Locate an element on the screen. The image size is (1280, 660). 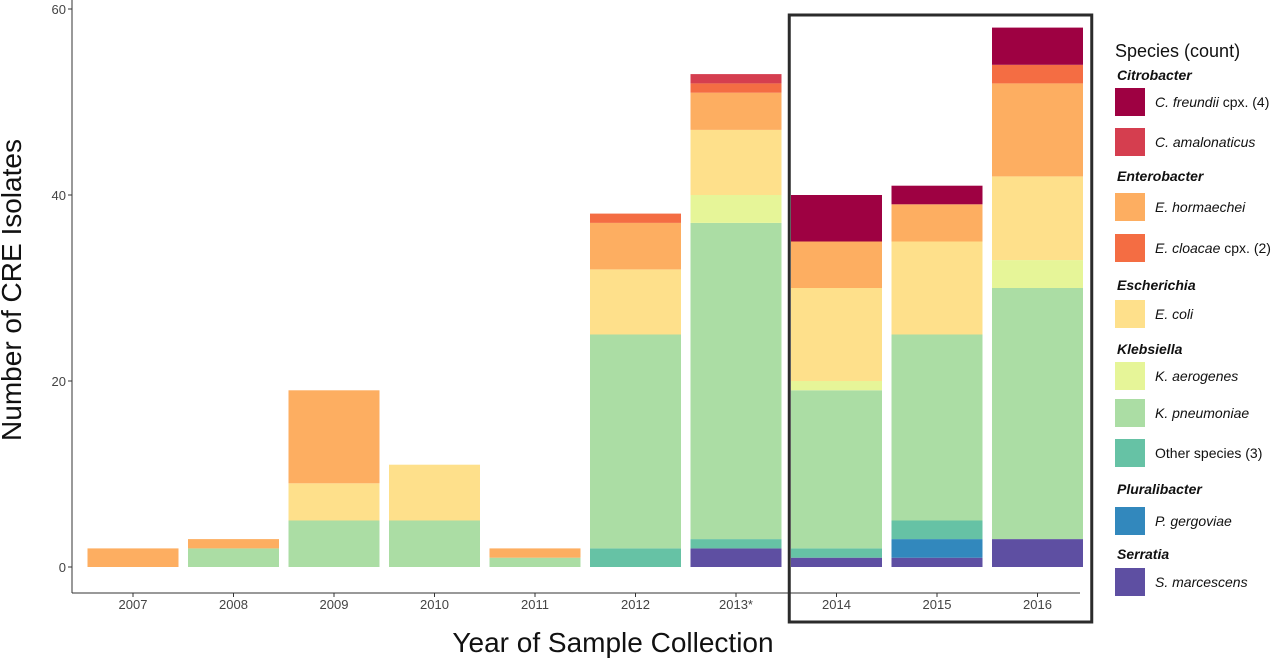
x-axis-title: Year of Sample Collection is located at coordinates (612, 642).